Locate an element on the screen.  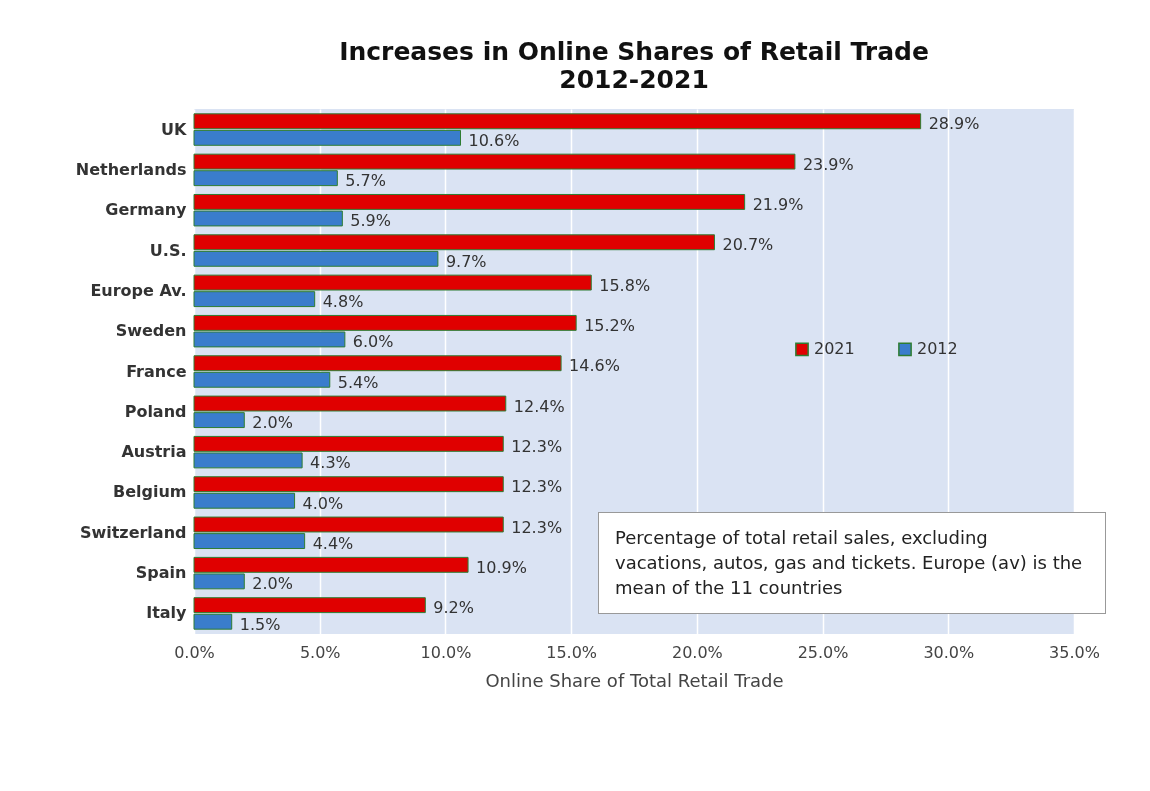
x-tick-label: 20.0% is located at coordinates (697, 652).